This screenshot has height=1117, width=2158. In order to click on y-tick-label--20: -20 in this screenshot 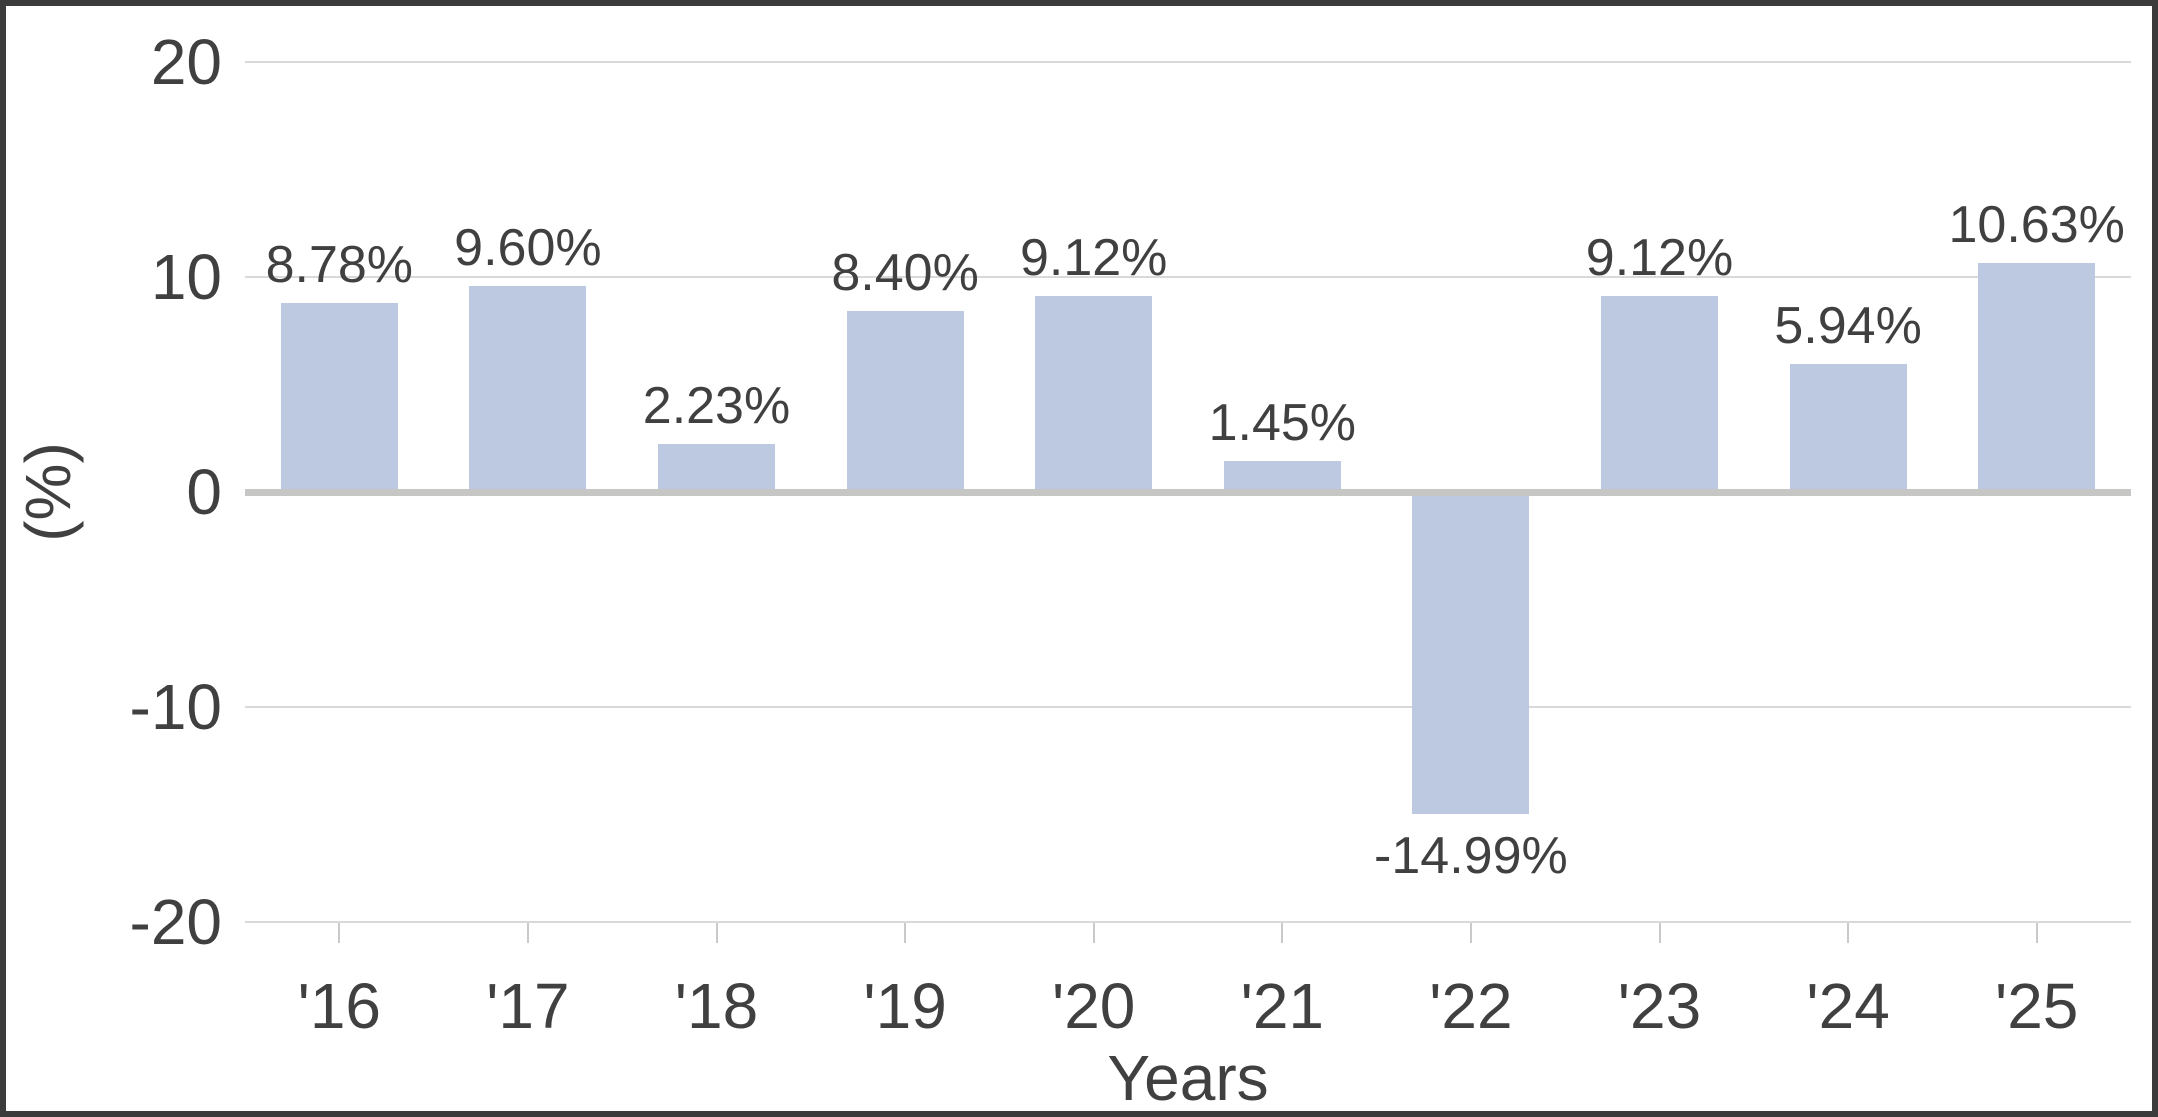, I will do `click(176, 922)`.